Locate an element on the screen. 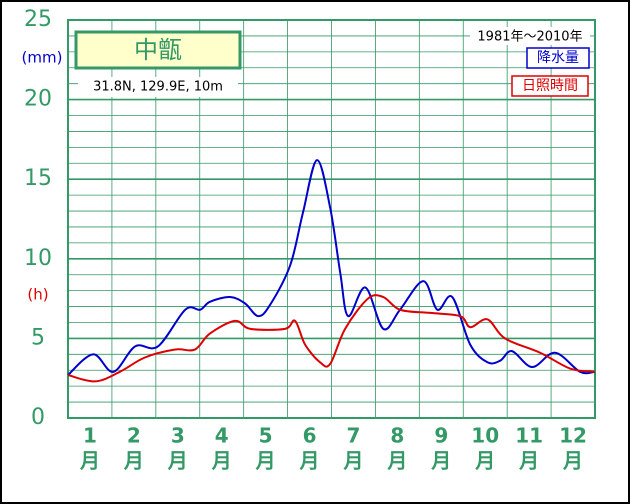 The width and height of the screenshot is (630, 504). x-tick-label: 5 is located at coordinates (266, 436).